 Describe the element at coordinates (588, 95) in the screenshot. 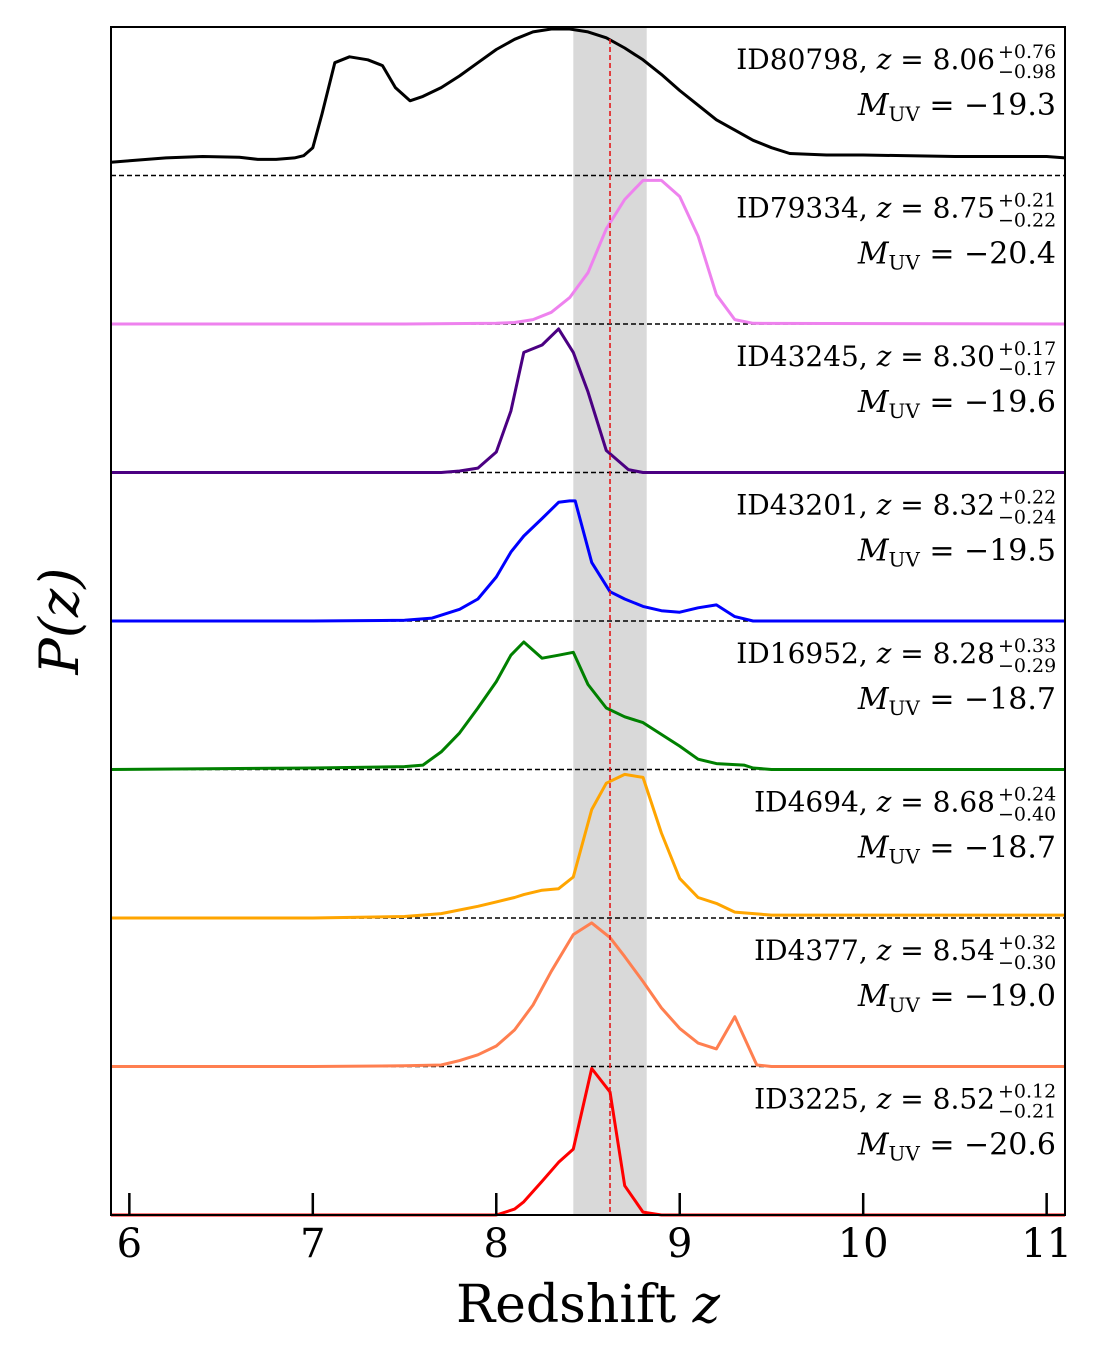

I see `pdf-curve-id80798` at that location.